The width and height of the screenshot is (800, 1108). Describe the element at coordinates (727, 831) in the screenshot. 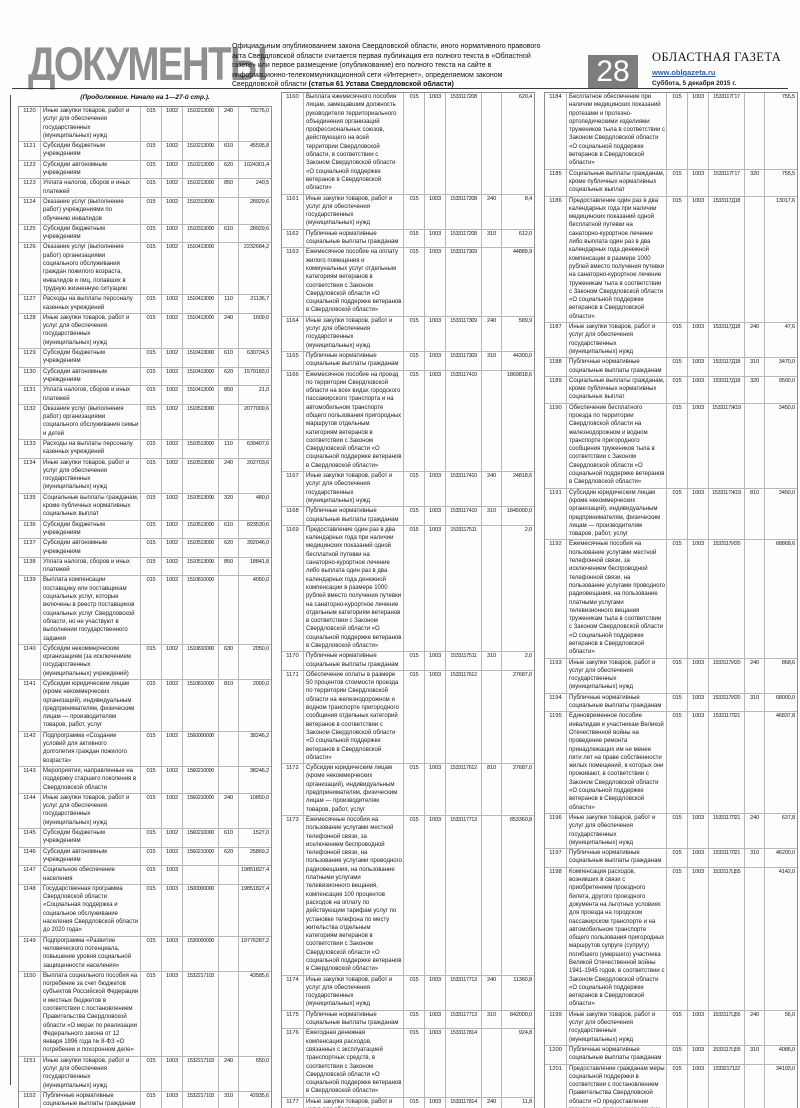

I see `row-code-target-article: 1533117Л21` at that location.